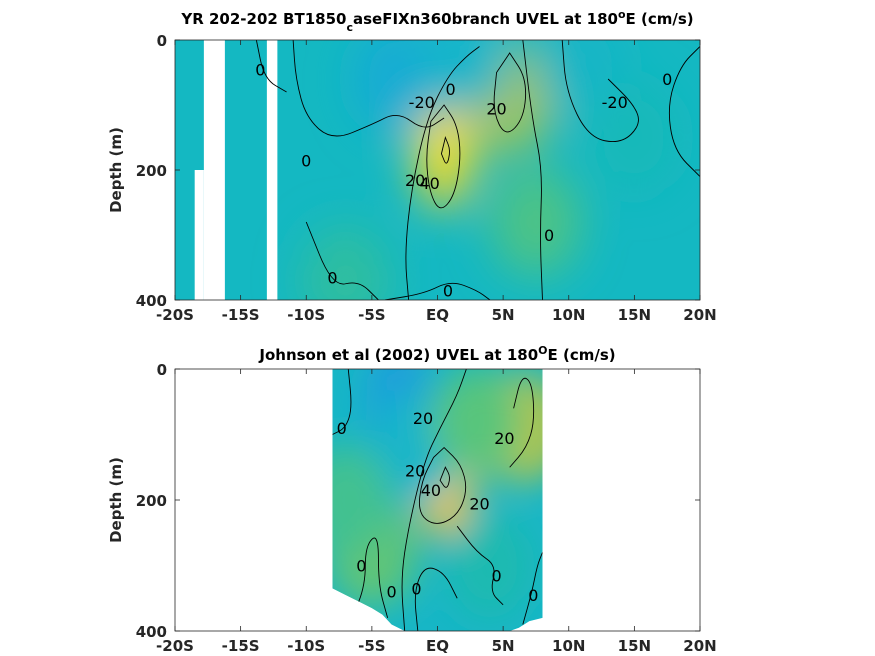  What do you see at coordinates (162, 370) in the screenshot?
I see `y-tick-label: 0` at bounding box center [162, 370].